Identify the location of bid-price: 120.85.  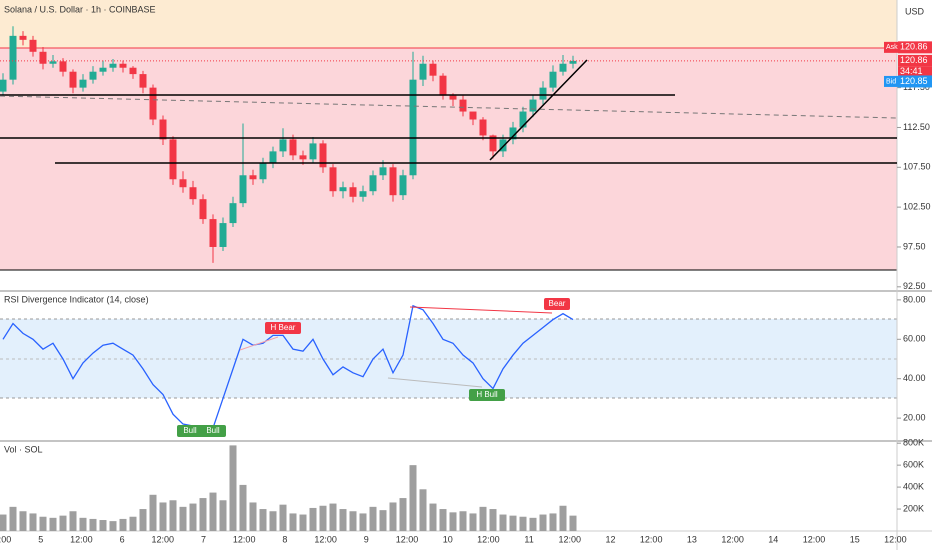
(914, 81).